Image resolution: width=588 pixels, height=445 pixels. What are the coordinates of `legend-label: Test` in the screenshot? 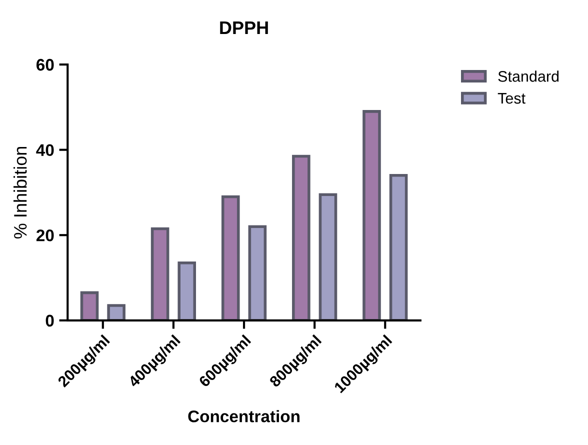 It's located at (512, 98).